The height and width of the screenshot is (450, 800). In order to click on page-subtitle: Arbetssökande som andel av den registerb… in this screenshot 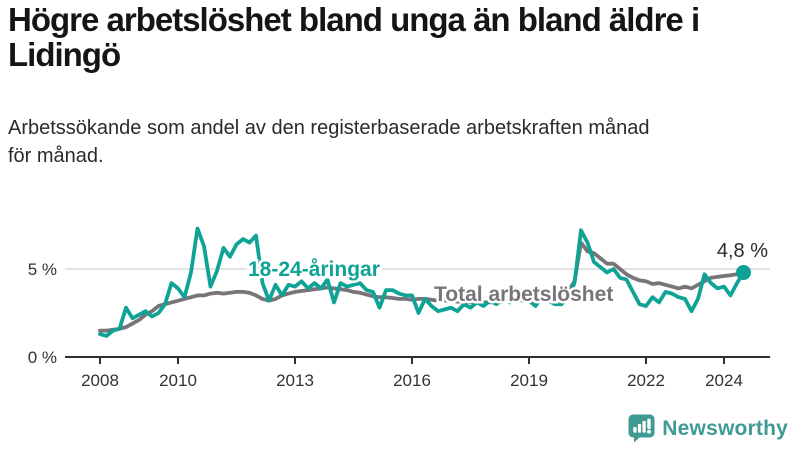, I will do `click(329, 142)`.